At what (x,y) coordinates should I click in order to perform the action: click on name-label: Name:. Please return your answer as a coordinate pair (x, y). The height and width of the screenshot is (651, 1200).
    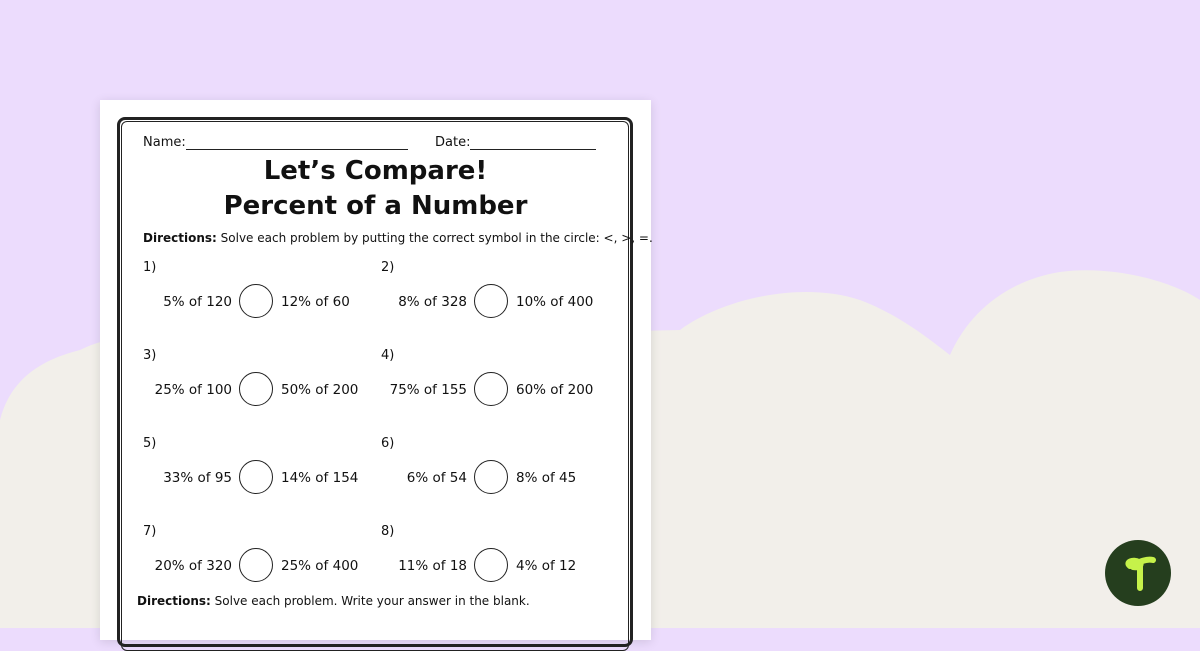
    Looking at the image, I should click on (164, 142).